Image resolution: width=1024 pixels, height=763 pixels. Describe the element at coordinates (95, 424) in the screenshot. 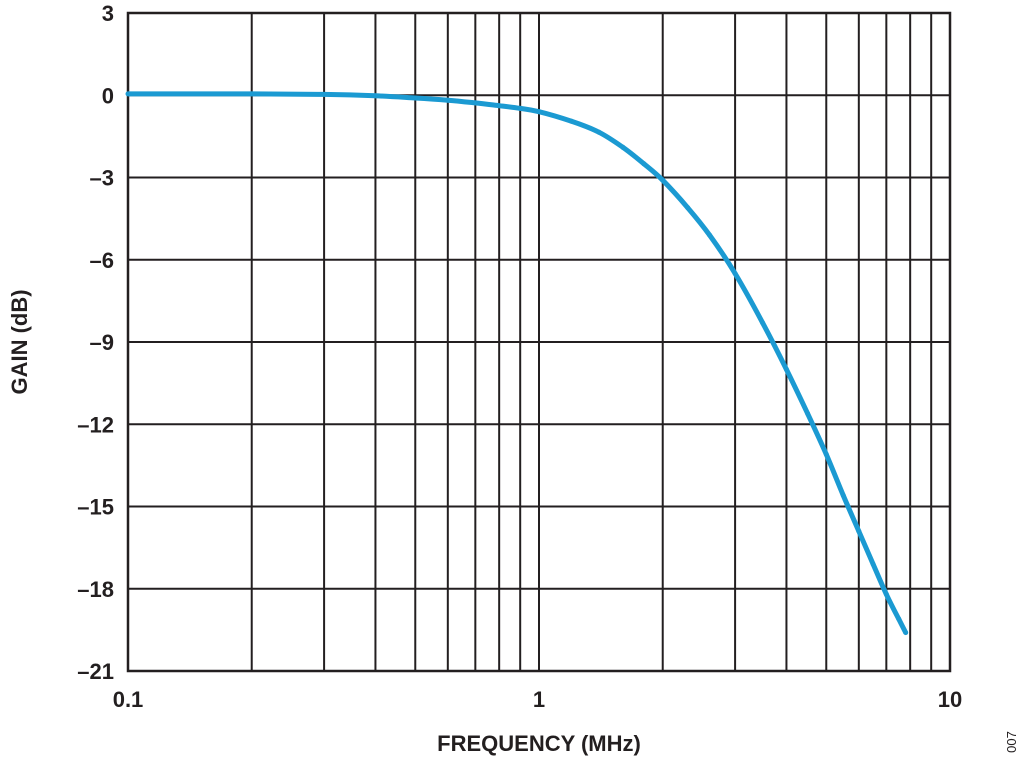

I see `y-tick-label: –12` at that location.